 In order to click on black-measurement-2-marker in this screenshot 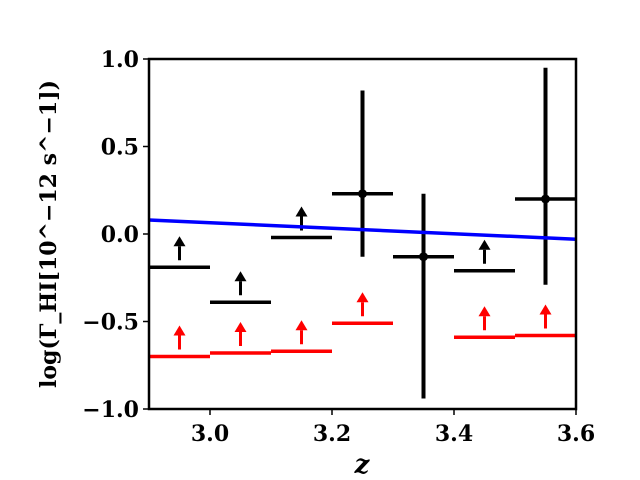, I will do `click(423, 257)`.